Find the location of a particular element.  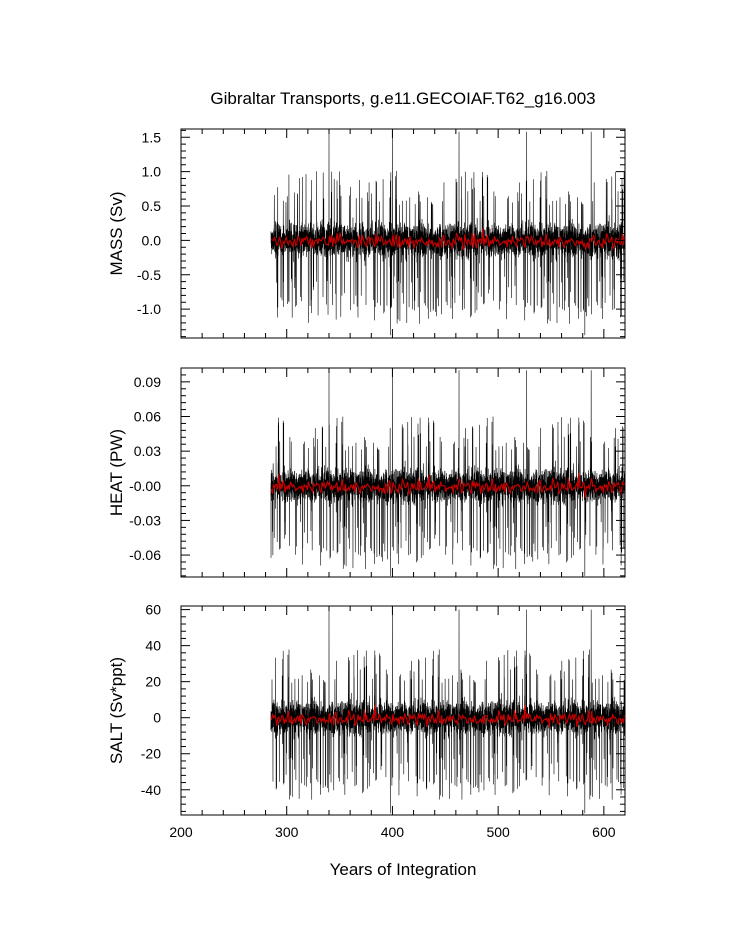

y-tick-label: 1.5 is located at coordinates (152, 137).